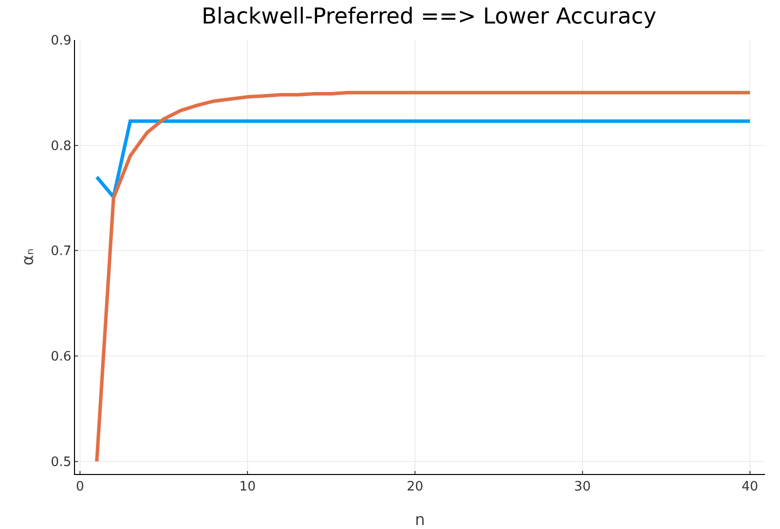 The height and width of the screenshot is (529, 780). Describe the element at coordinates (61, 146) in the screenshot. I see `y-tick-label: 0.8` at that location.